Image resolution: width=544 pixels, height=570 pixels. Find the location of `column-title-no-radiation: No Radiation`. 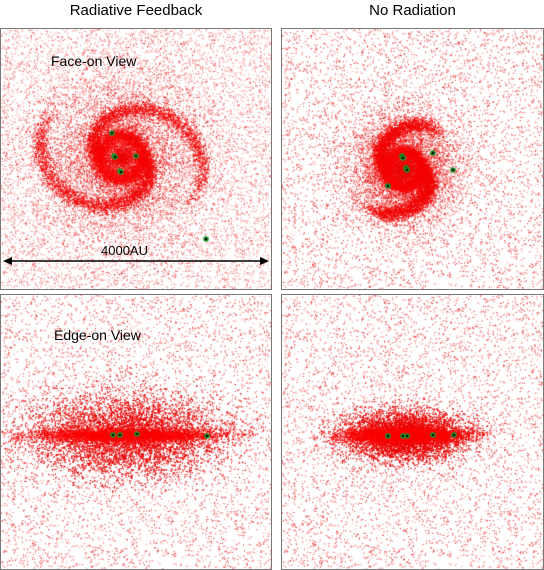

column-title-no-radiation: No Radiation is located at coordinates (412, 10).